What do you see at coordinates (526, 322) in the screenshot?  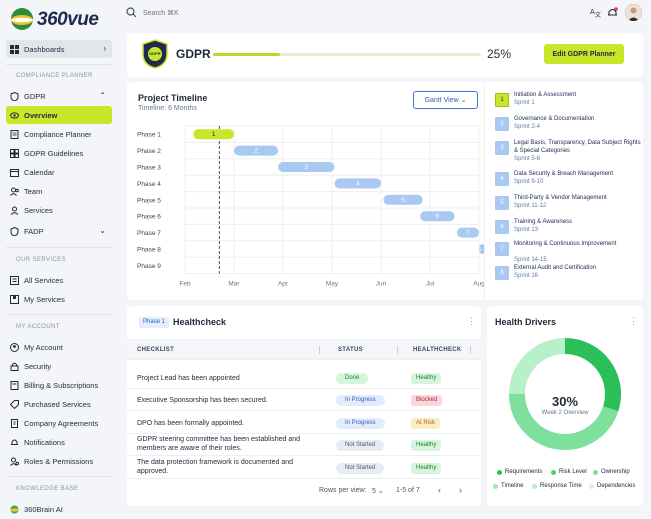 I see `health-drivers-title: Health Drivers` at bounding box center [526, 322].